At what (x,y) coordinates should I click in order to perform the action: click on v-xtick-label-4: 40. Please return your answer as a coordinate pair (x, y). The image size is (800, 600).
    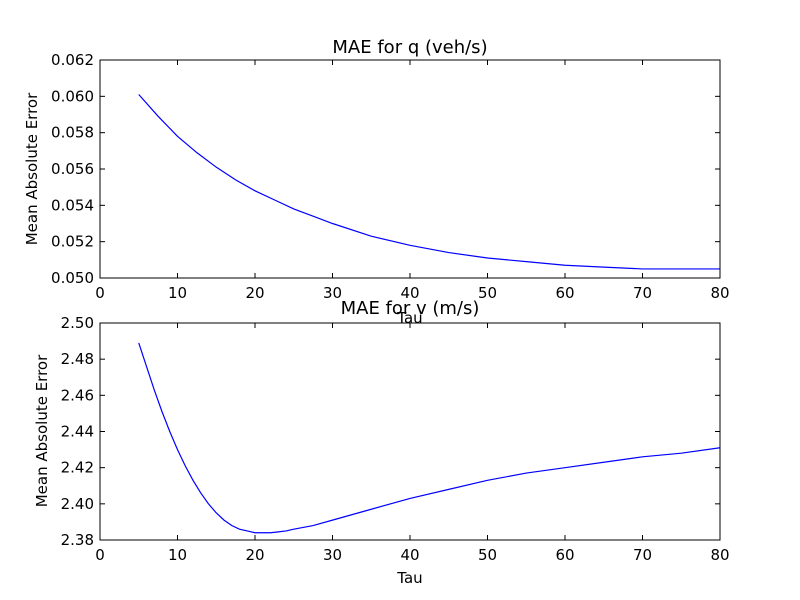
    Looking at the image, I should click on (409, 555).